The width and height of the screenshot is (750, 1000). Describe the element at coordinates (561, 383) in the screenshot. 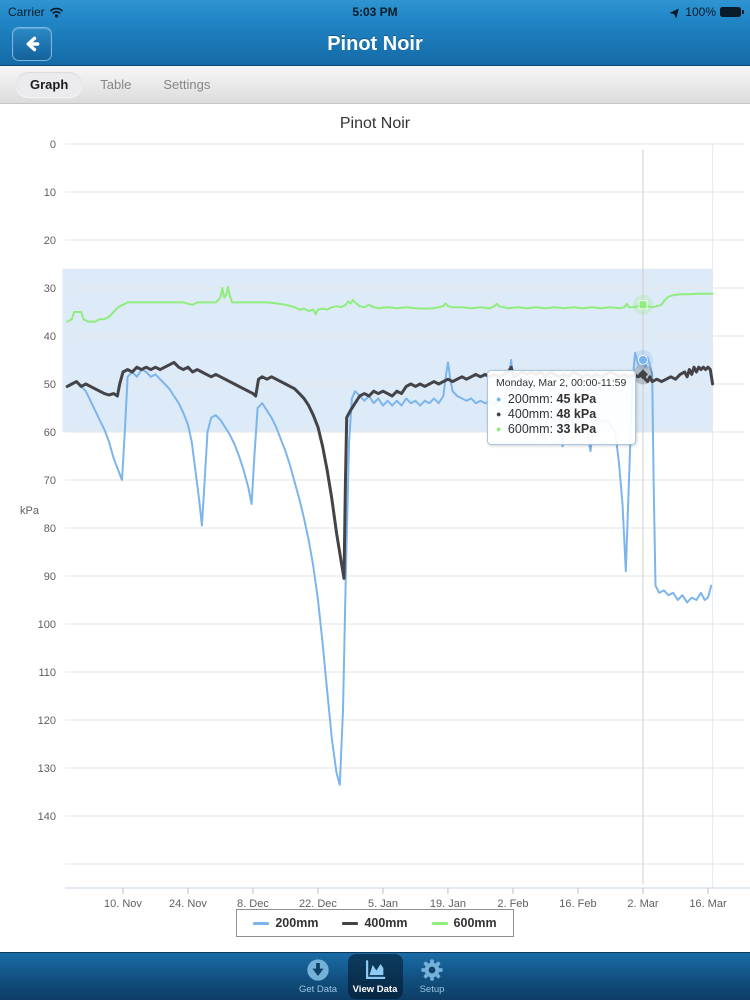

I see `tooltip-header: Monday, Mar 2, 00:00-11:59` at that location.